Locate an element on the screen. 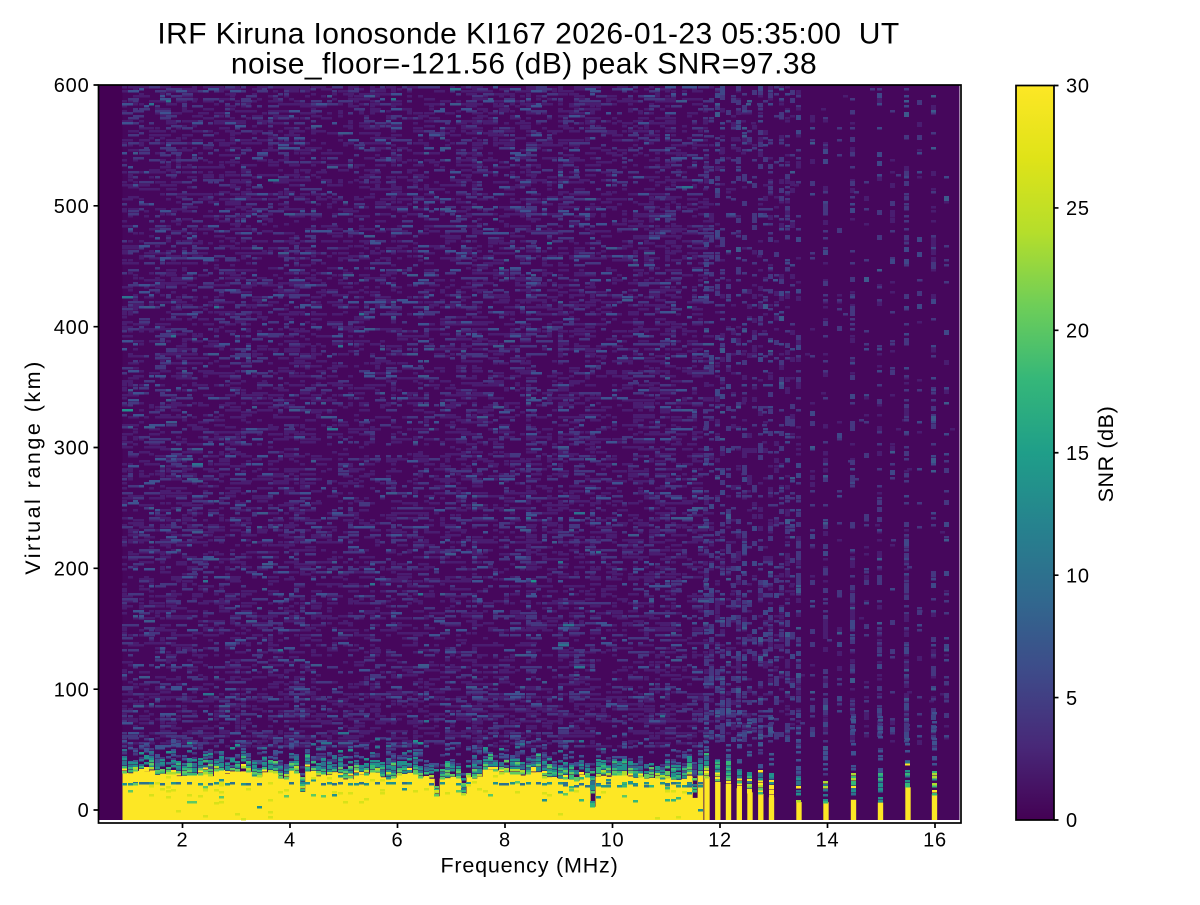 The width and height of the screenshot is (1200, 905). svg-text: 25 is located at coordinates (1078, 209).